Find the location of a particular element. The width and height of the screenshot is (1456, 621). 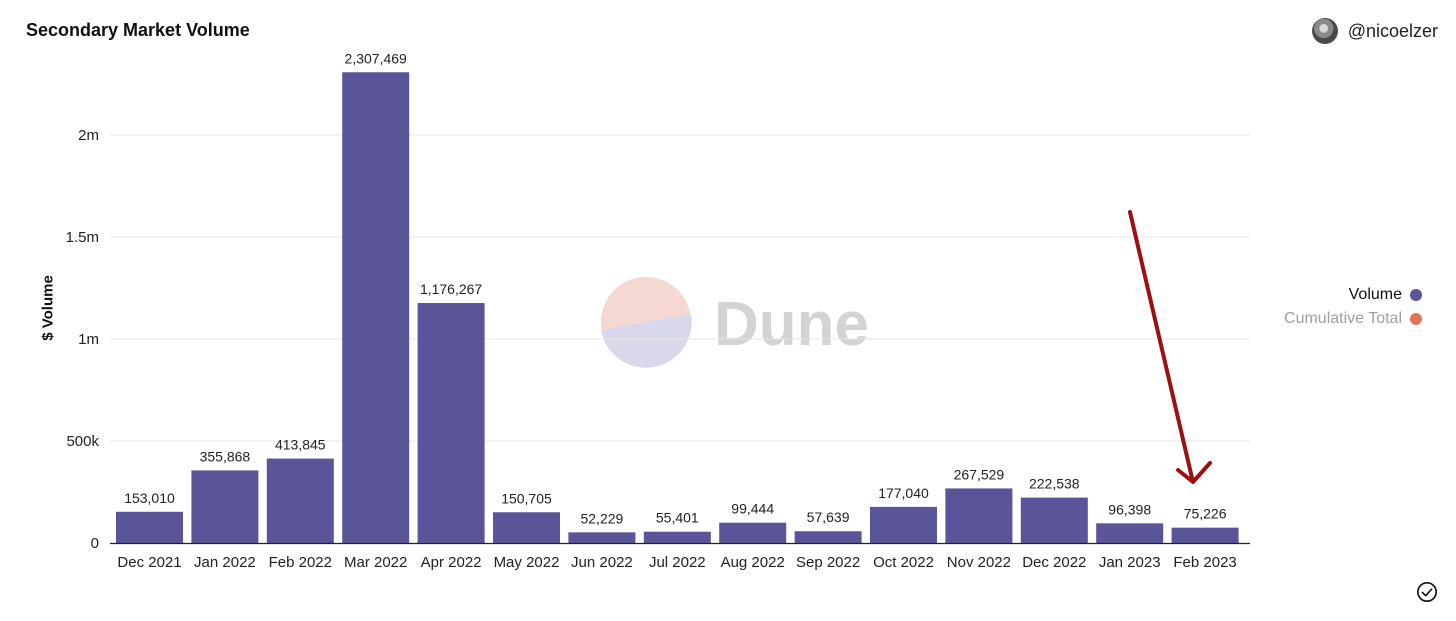

author-handle: @nicoelzer is located at coordinates (1392, 30).